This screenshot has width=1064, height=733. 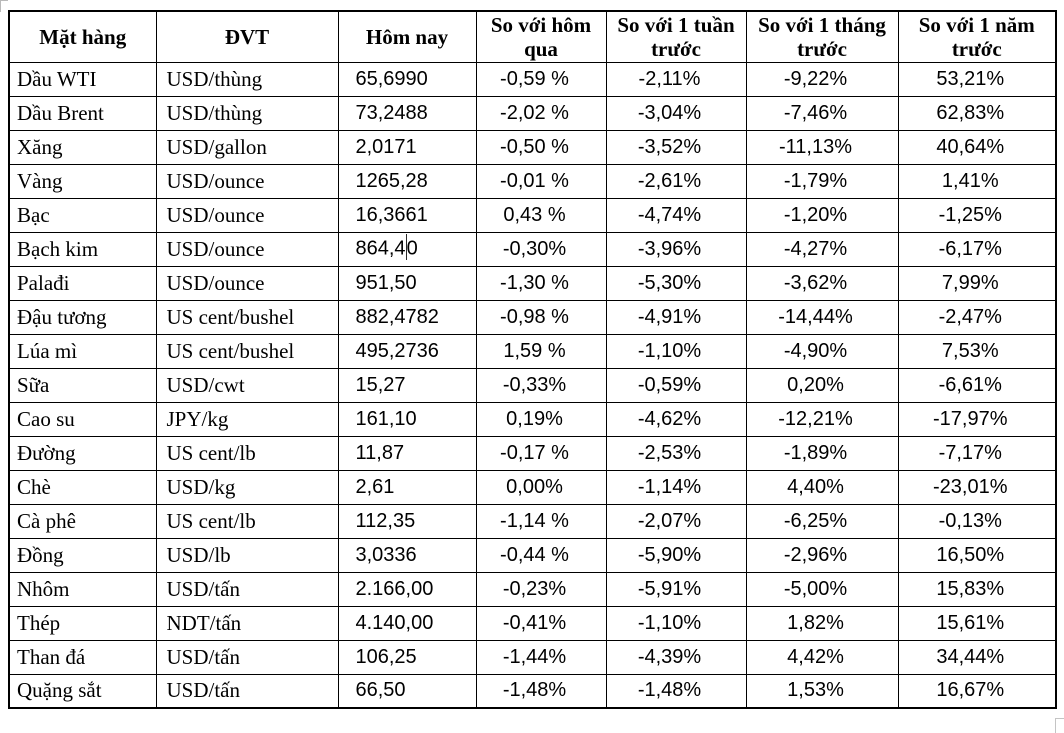 I want to click on table-cell: Bạch kim, so click(x=82, y=249).